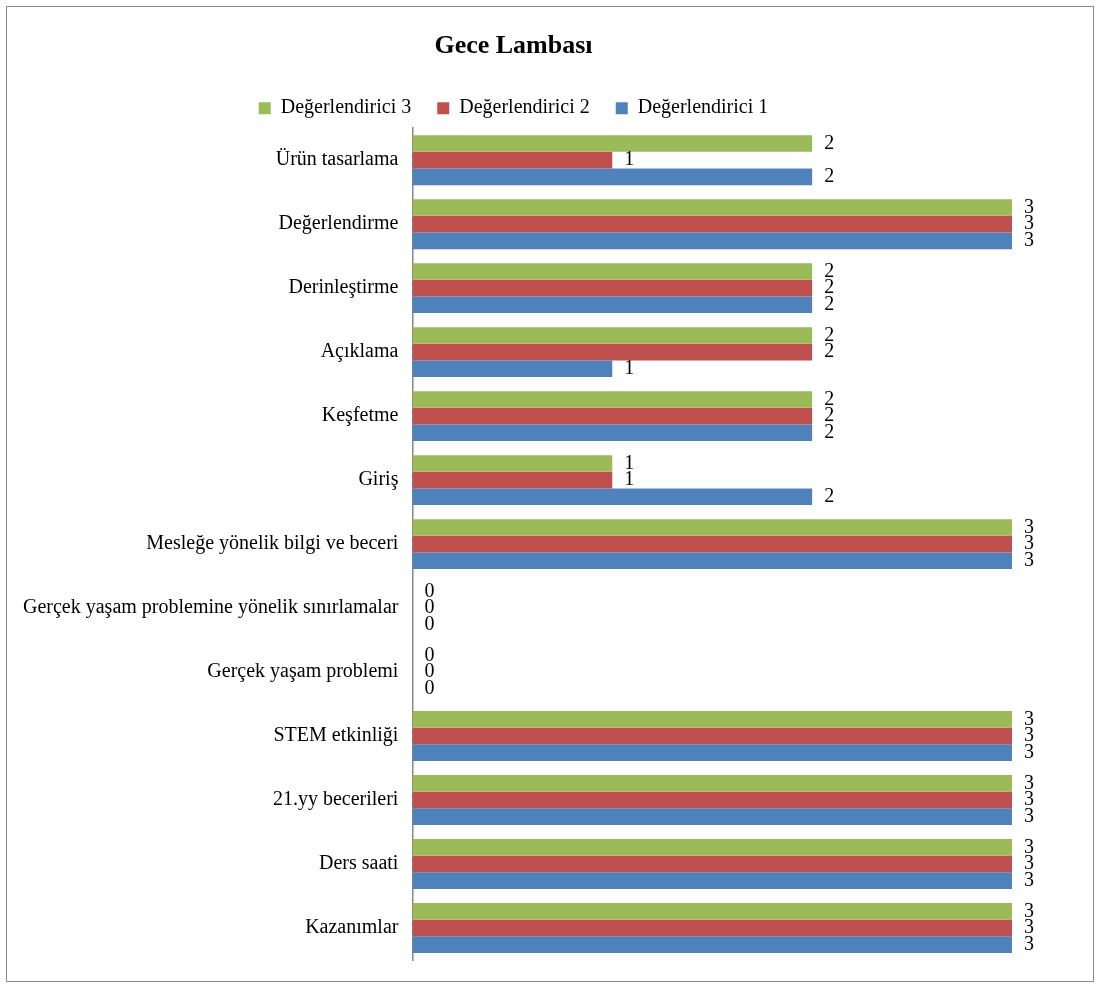 The image size is (1100, 984). I want to click on y-tick-label: 21.yy becerileri, so click(335, 799).